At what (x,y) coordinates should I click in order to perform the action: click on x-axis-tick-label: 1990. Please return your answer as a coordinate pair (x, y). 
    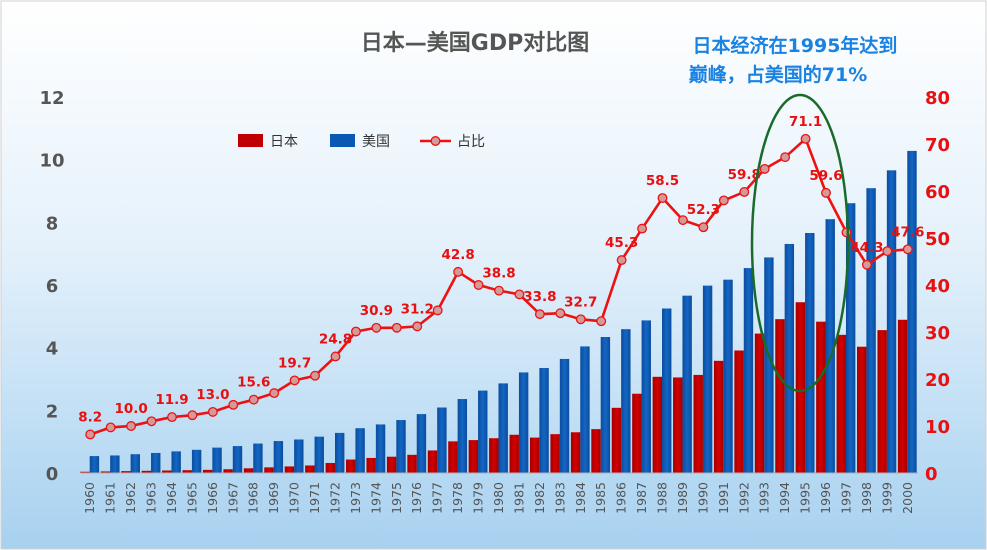
    Looking at the image, I should click on (702, 498).